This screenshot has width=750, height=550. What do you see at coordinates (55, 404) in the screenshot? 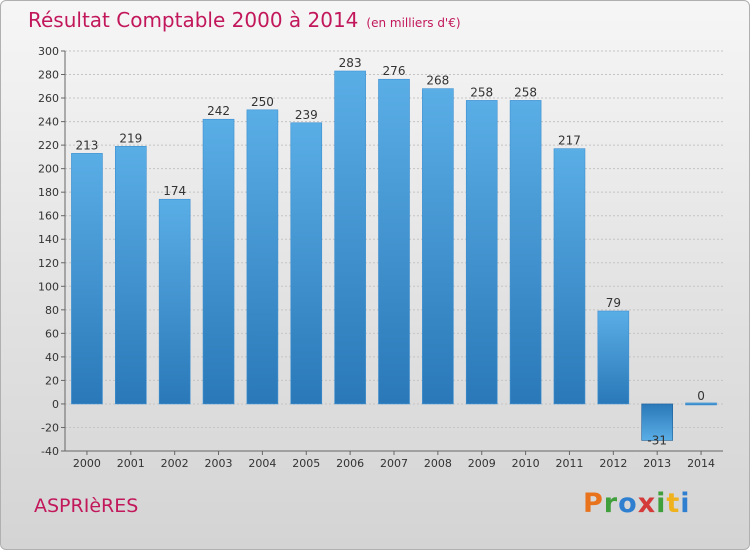
I see `y-tick-label: 0` at bounding box center [55, 404].